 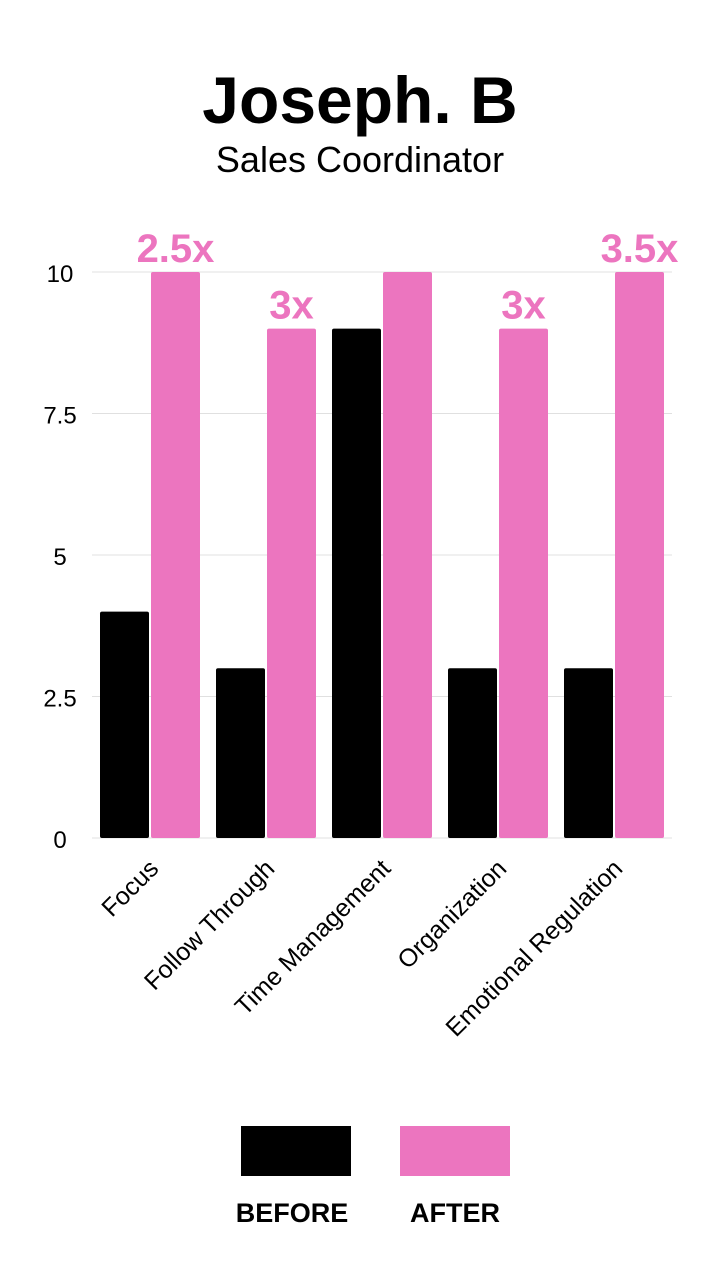 What do you see at coordinates (60, 274) in the screenshot?
I see `y-tick-label: 10` at bounding box center [60, 274].